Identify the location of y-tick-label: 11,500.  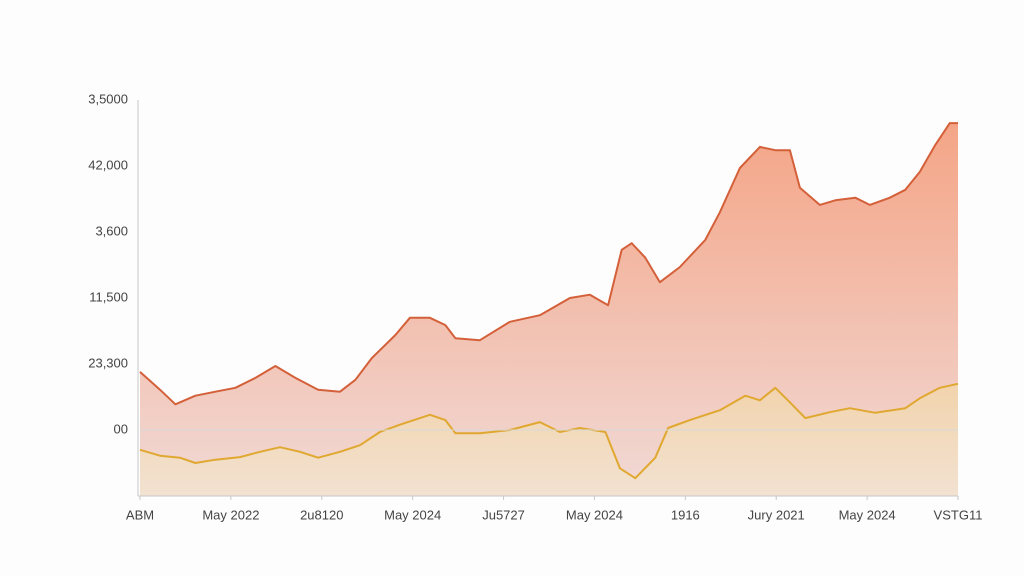
(108, 296).